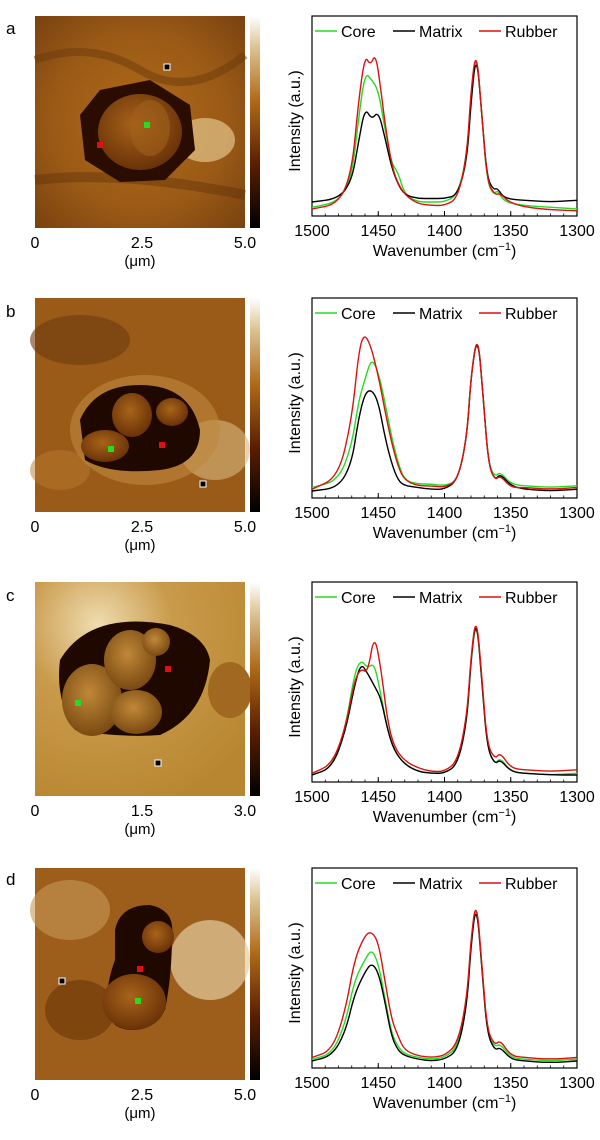  What do you see at coordinates (10, 879) in the screenshot?
I see `panel-label: d` at bounding box center [10, 879].